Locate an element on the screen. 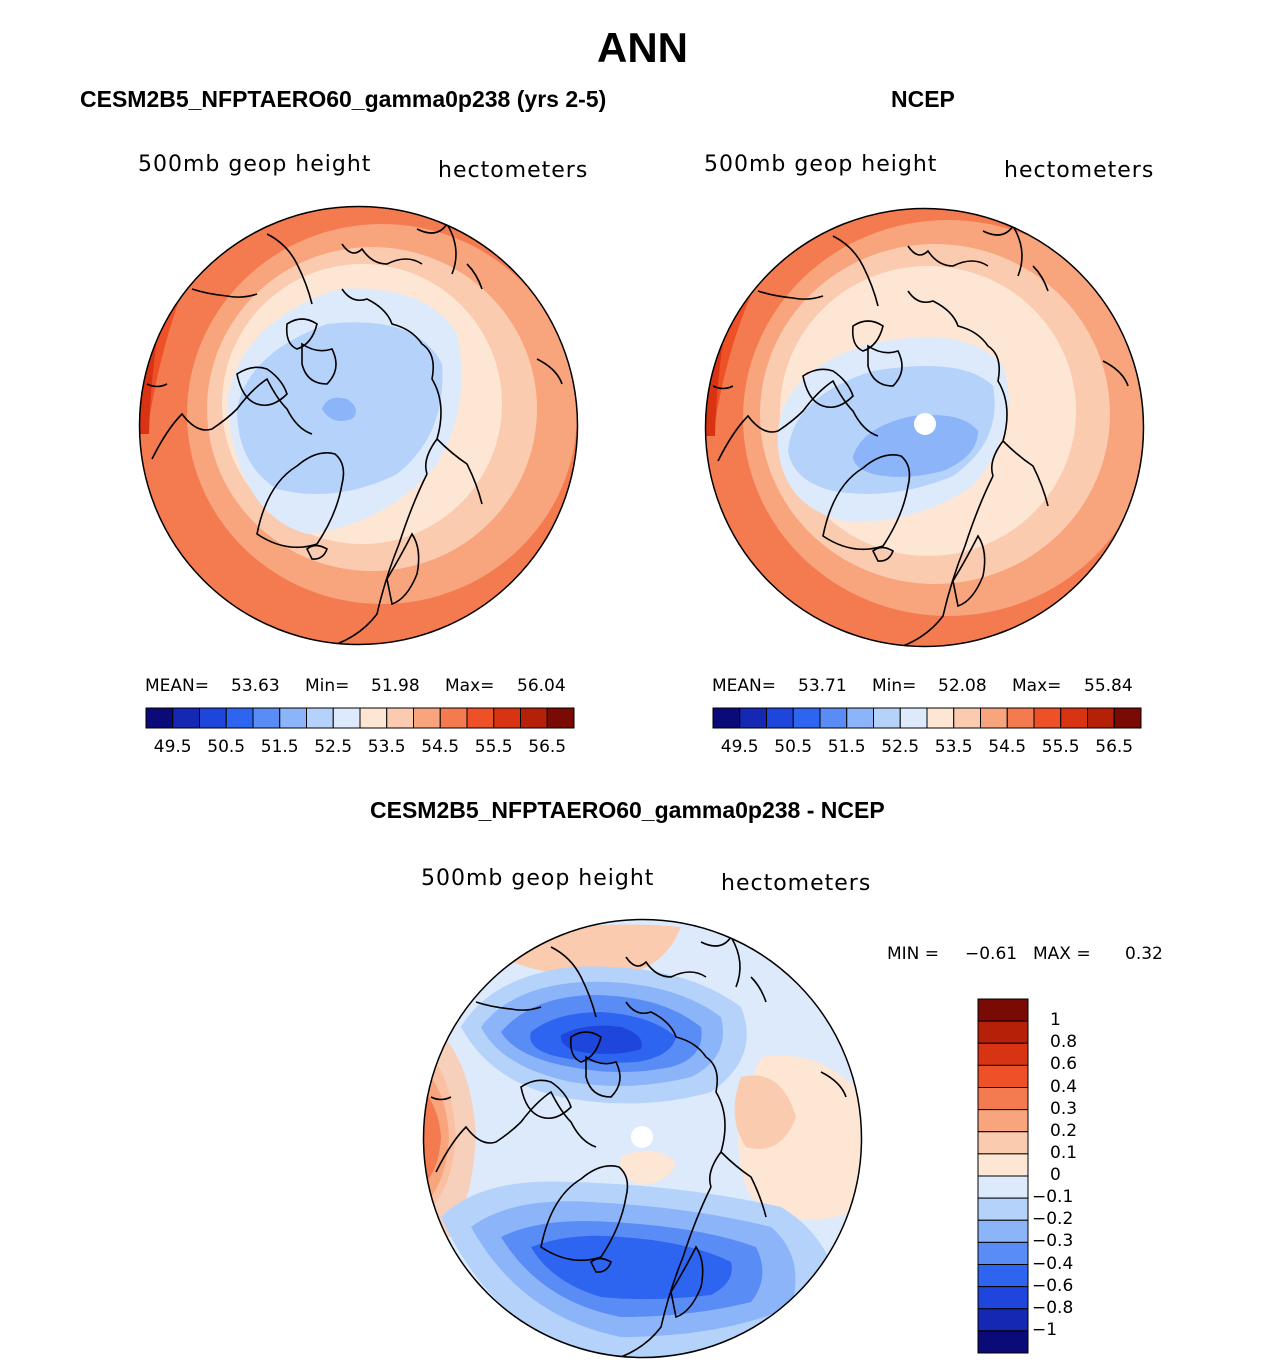 The width and height of the screenshot is (1285, 1364). obs-mean-label: MEAN= is located at coordinates (744, 686).